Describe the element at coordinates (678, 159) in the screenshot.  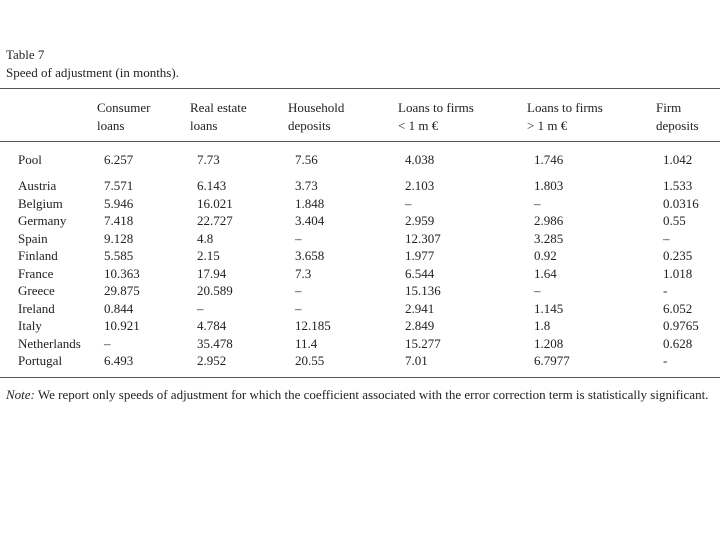
I see `table-cell: 1.042` at that location.